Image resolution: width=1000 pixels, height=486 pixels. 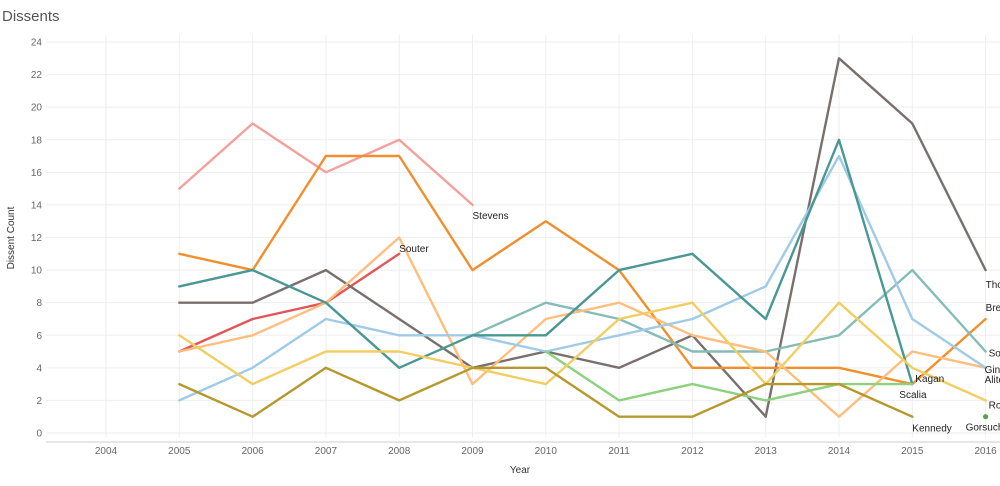 What do you see at coordinates (994, 405) in the screenshot?
I see `series-label-roberts: Roberts` at bounding box center [994, 405].